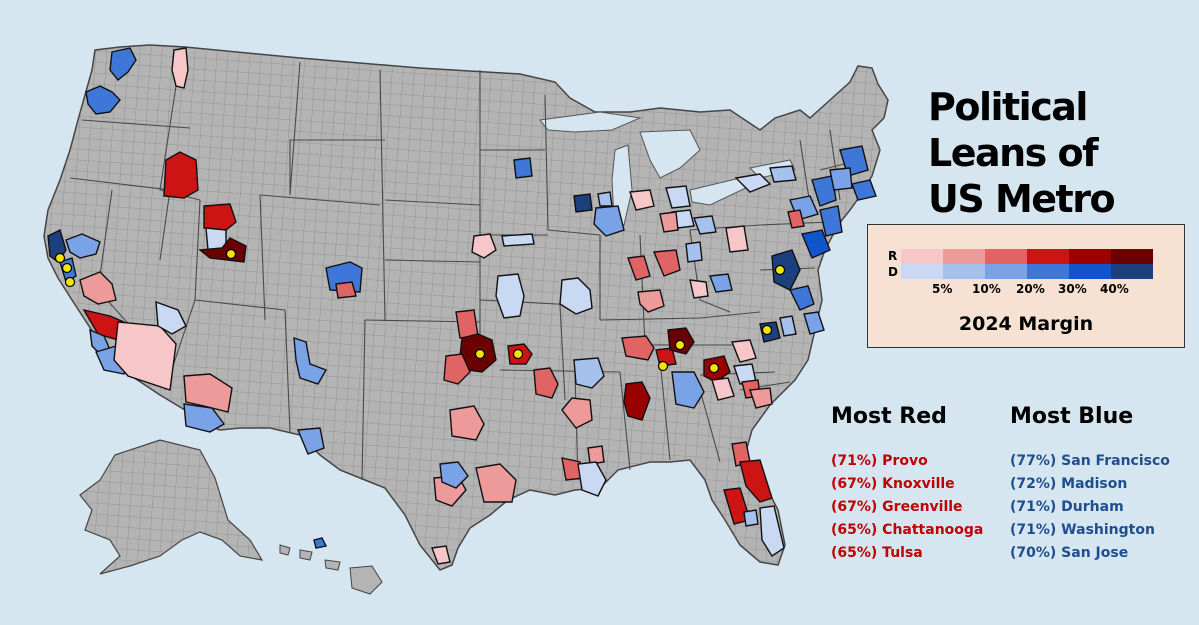  Describe the element at coordinates (1067, 507) in the screenshot. I see `most-blue-item: (71%) Durham` at that location.